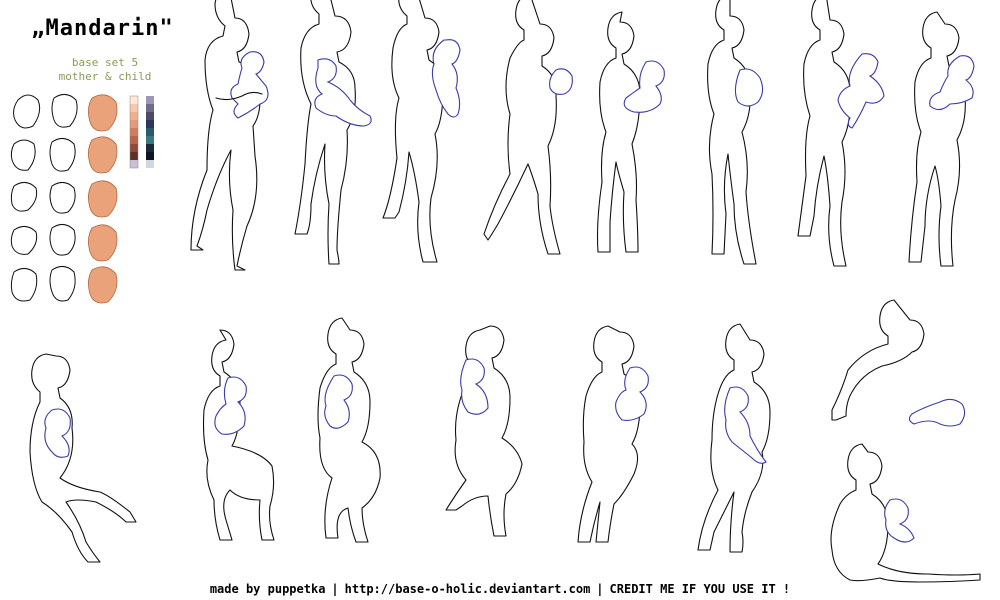  Describe the element at coordinates (141, 132) in the screenshot. I see `color-palette` at that location.